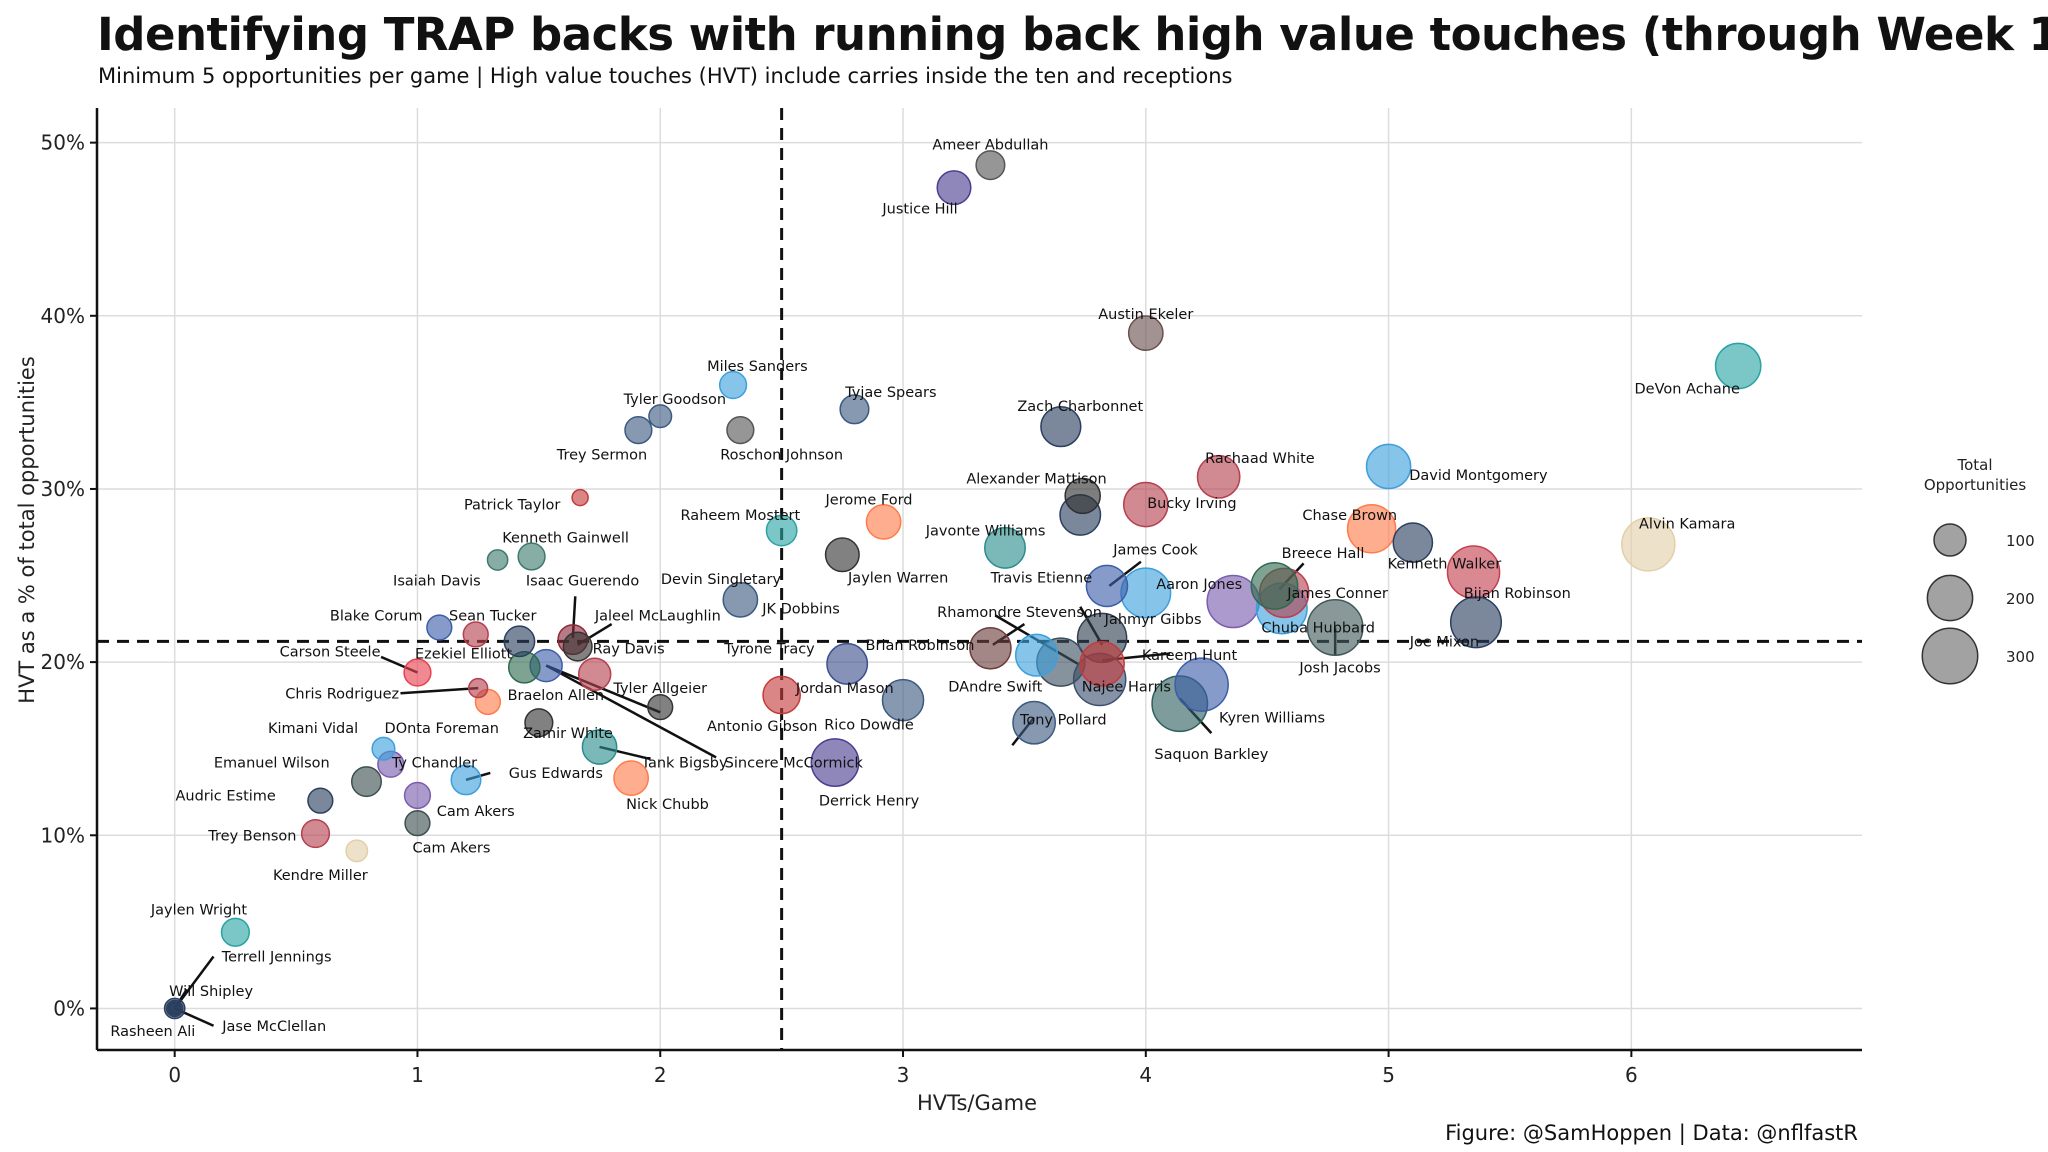  I want to click on point-label: Zamir White, so click(568, 734).